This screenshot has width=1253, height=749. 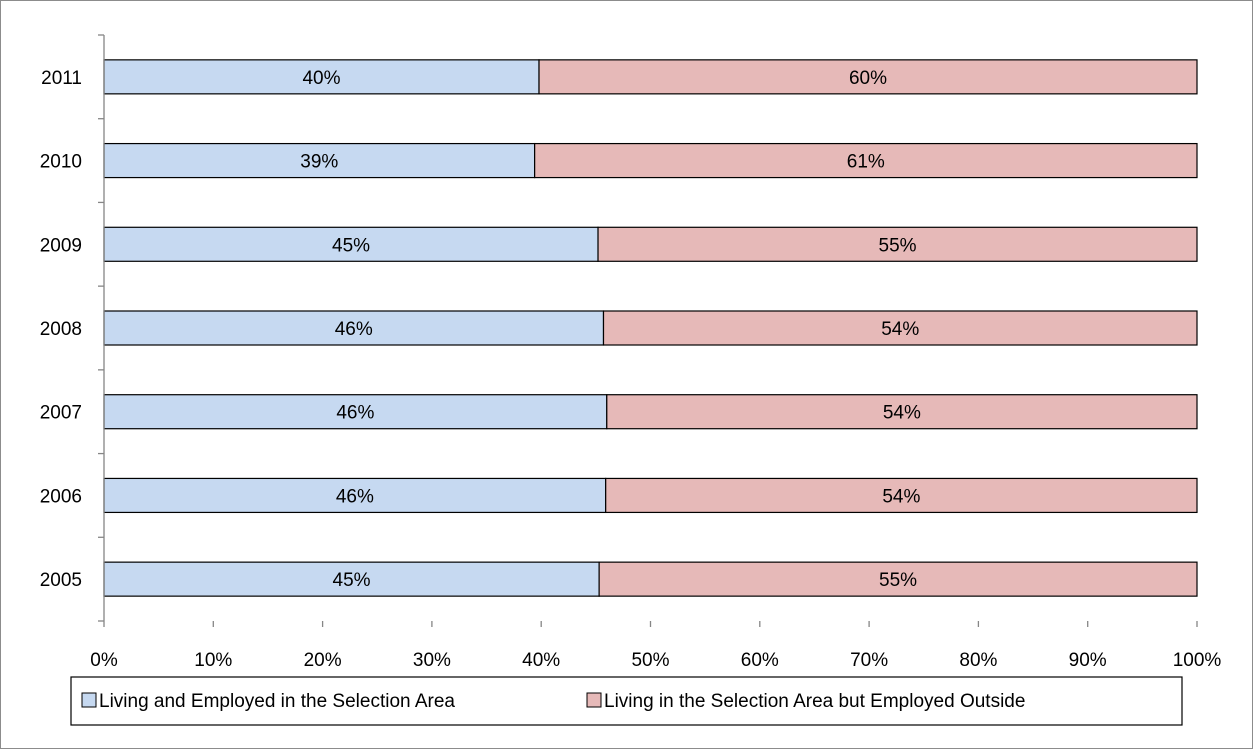 I want to click on data-label-2007-series-2: 54%, so click(x=902, y=413).